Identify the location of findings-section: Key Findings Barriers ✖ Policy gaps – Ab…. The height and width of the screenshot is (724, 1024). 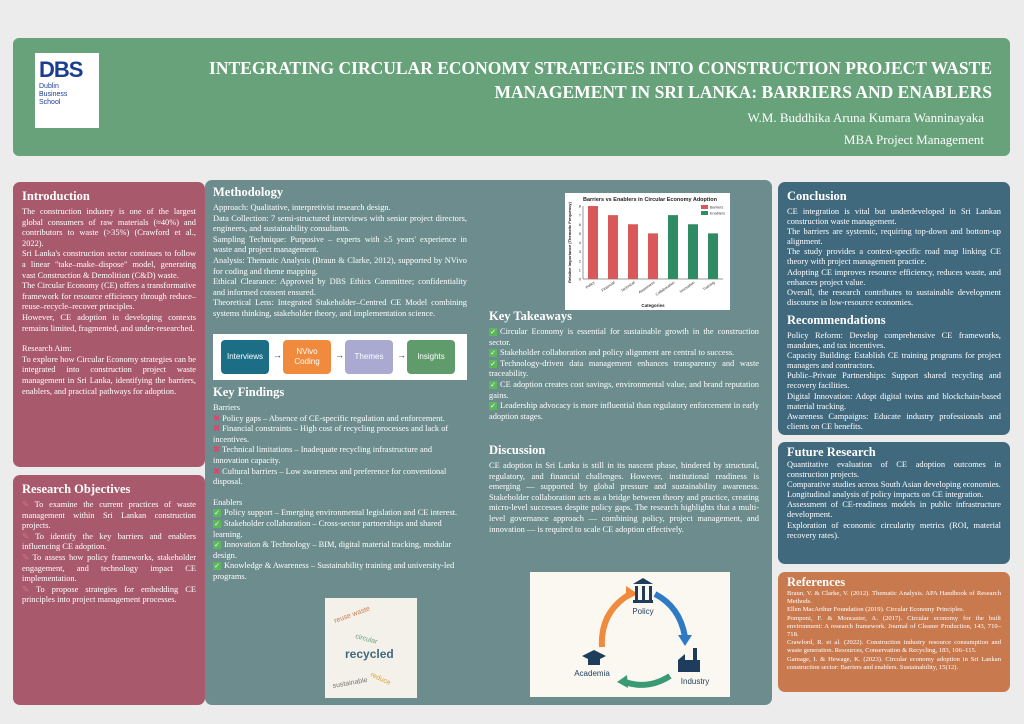
(341, 483).